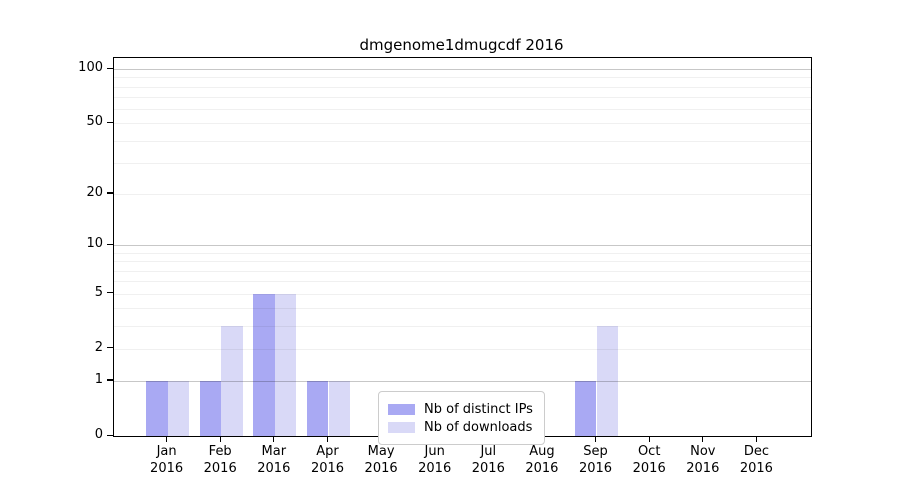 The width and height of the screenshot is (900, 500). I want to click on x-tick-month-nov: Nov, so click(703, 451).